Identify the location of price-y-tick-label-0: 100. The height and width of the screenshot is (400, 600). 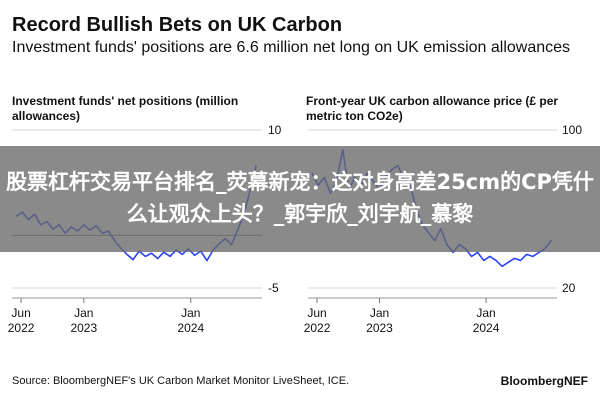
(572, 130).